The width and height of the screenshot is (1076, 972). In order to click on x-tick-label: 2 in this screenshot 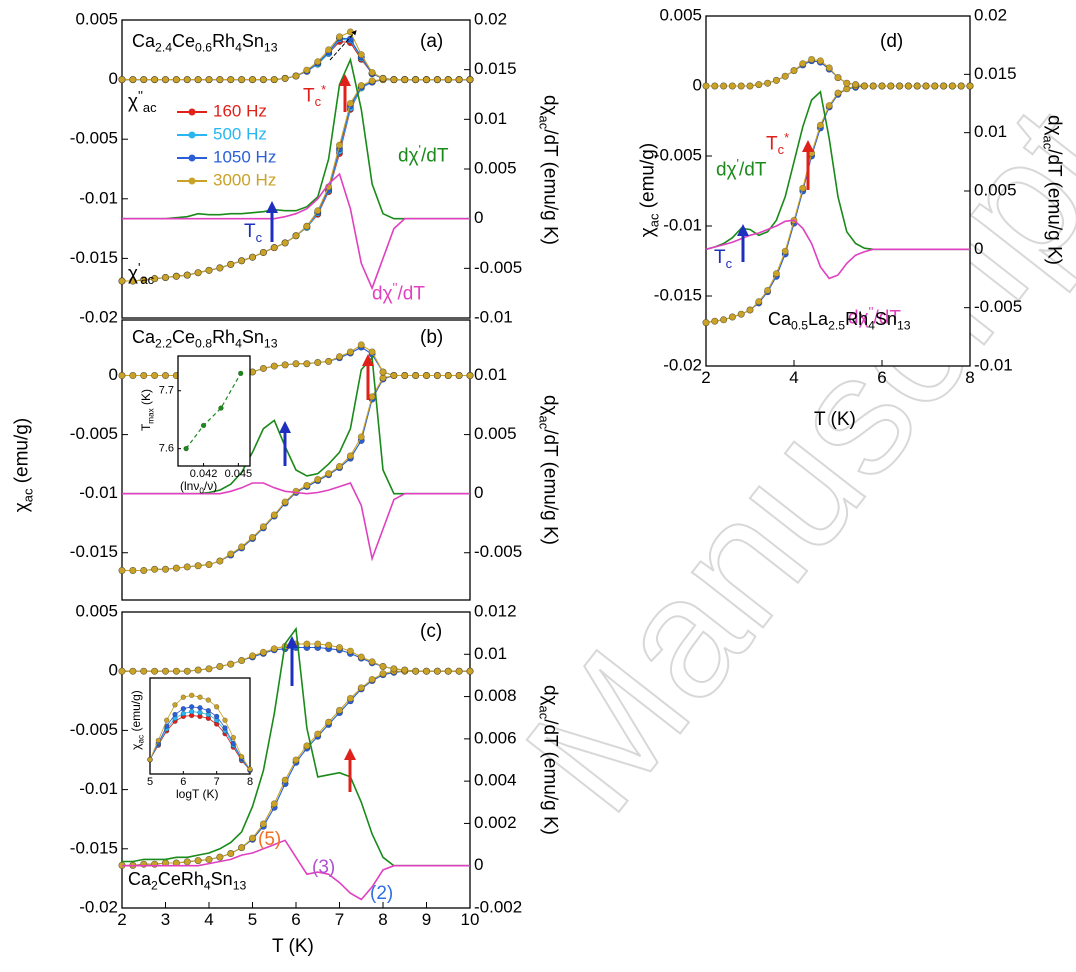, I will do `click(121, 919)`.